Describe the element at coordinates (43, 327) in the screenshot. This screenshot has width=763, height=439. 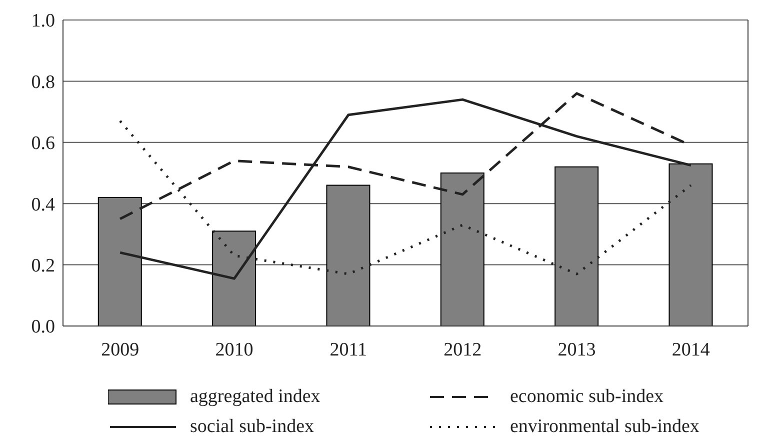
I see `y-tick-label: 0.0` at that location.